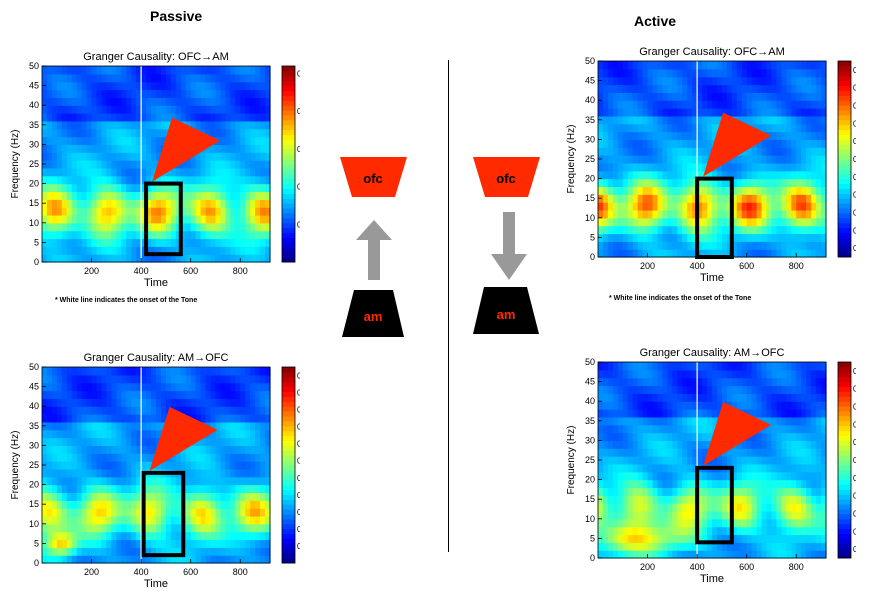  What do you see at coordinates (34, 203) in the screenshot?
I see `y-tick-label: 15` at bounding box center [34, 203].